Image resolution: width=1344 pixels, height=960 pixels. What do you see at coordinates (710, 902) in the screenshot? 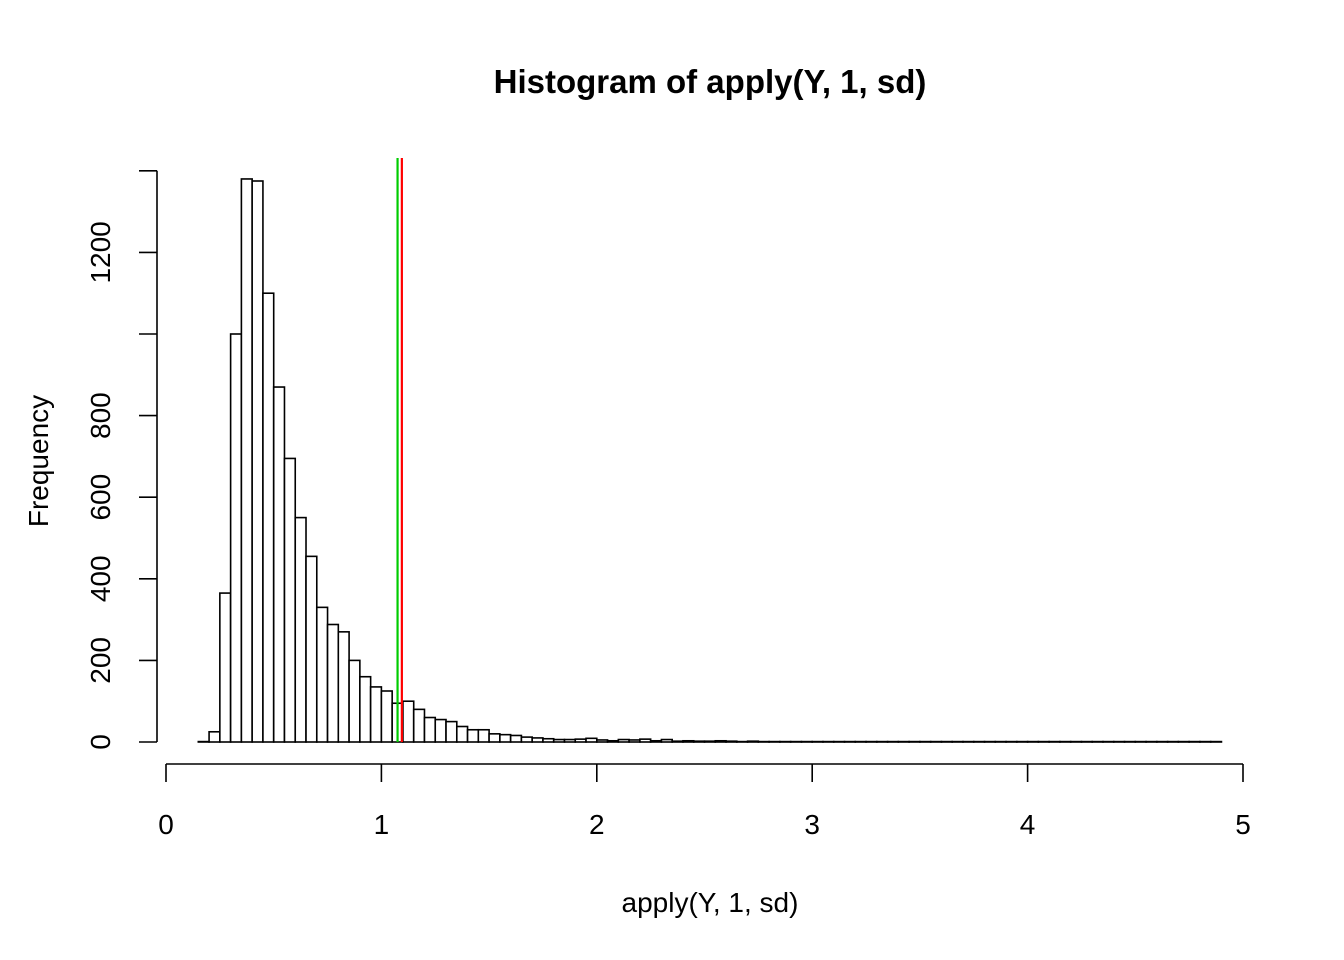
I see `x-axis-label: apply(Y, 1, sd)` at bounding box center [710, 902].